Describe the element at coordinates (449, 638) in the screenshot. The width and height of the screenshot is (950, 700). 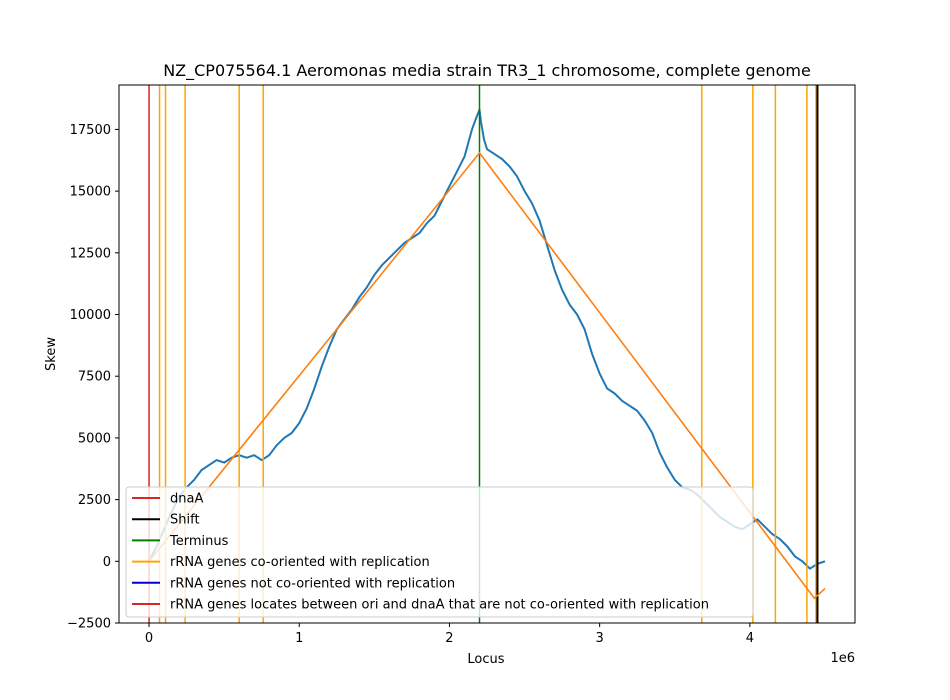
I see `x-tick-label: 2` at that location.